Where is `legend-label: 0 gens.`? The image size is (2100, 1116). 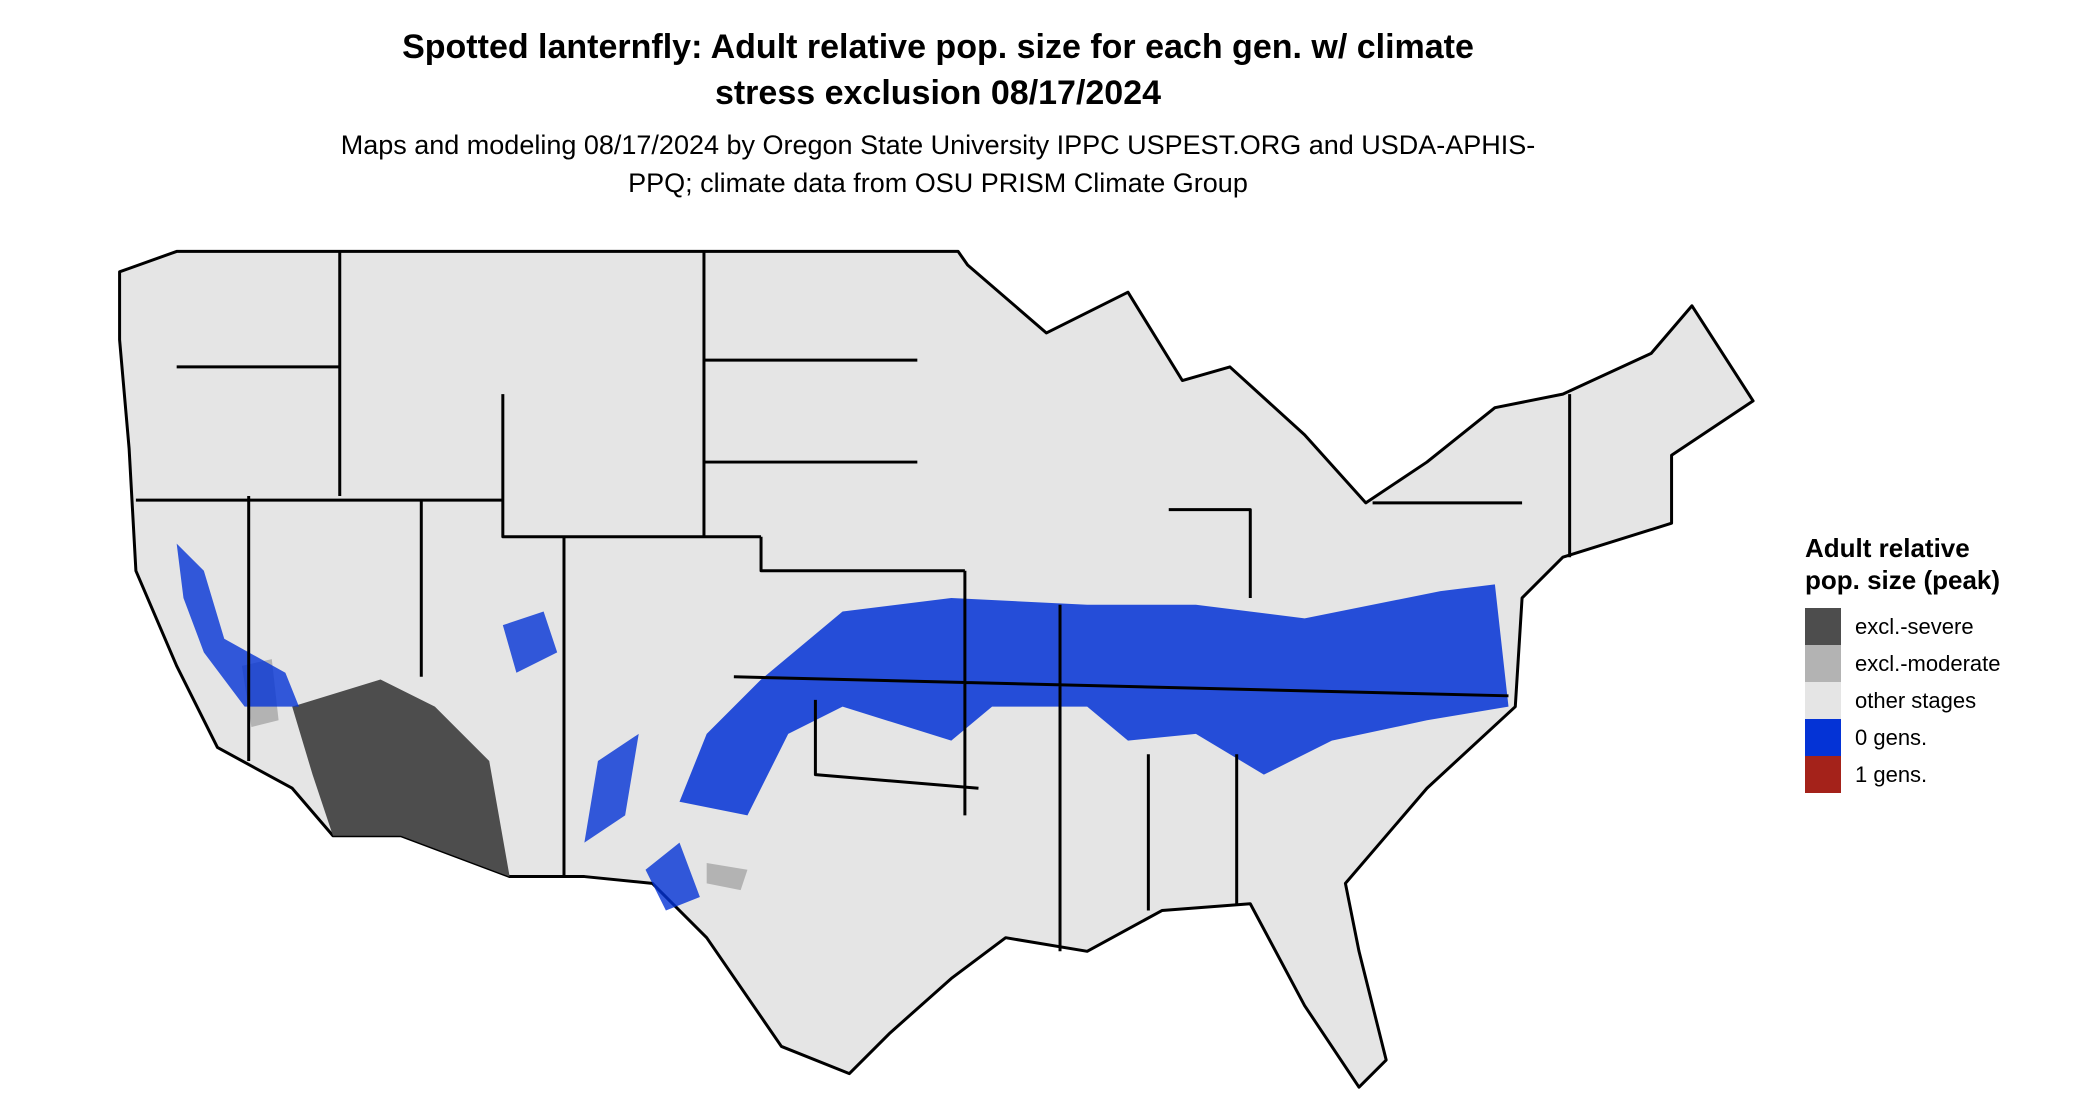 legend-label: 0 gens. is located at coordinates (1891, 737).